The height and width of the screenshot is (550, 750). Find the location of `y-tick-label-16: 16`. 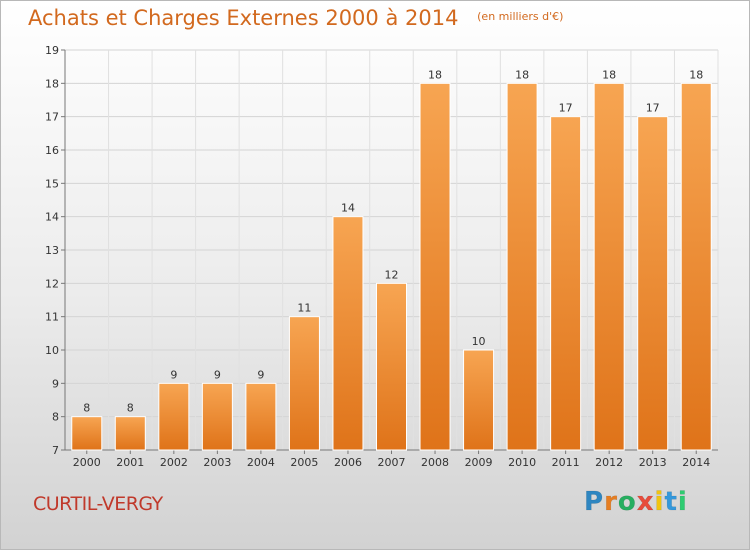

y-tick-label-16: 16 is located at coordinates (52, 150).